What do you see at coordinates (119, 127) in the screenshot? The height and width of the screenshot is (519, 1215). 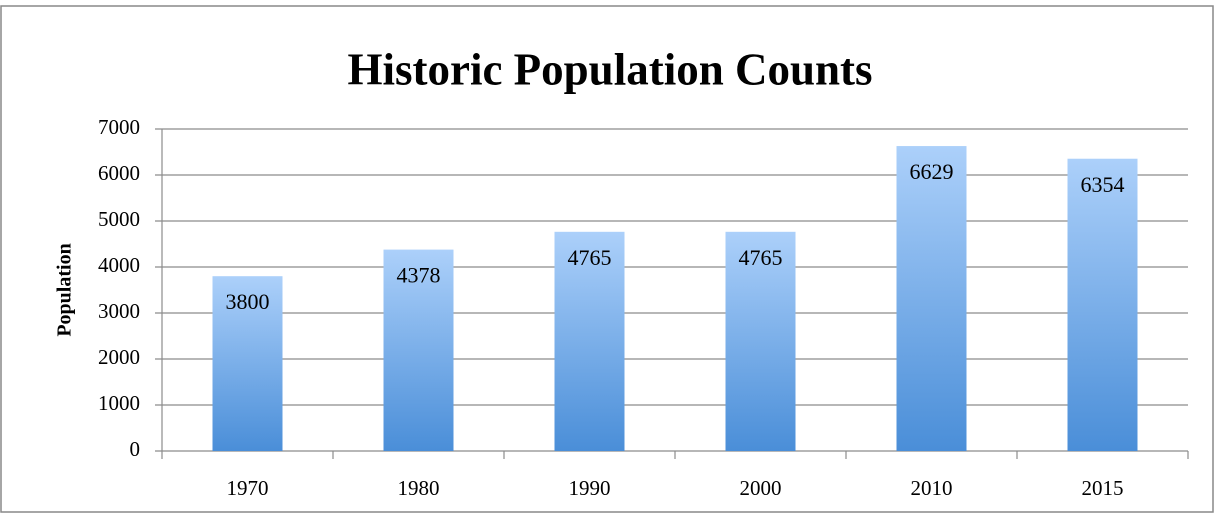 I see `y-tick-label: 7000` at bounding box center [119, 127].